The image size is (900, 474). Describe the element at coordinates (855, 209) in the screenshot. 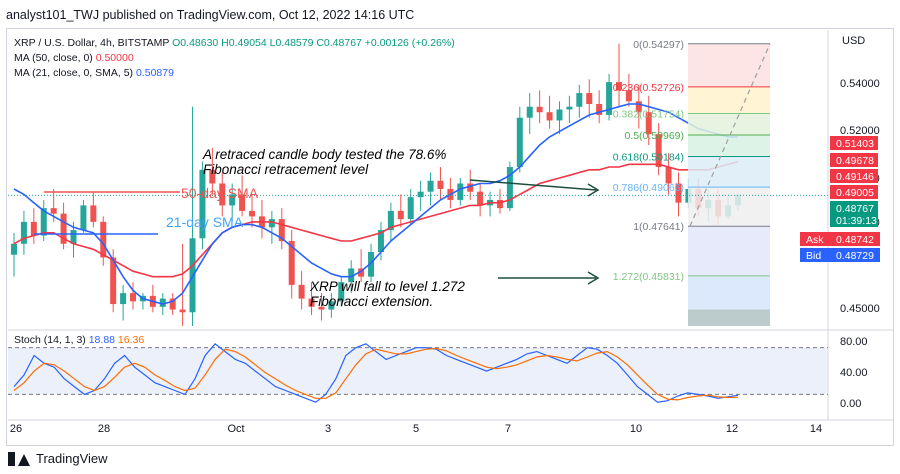

I see `price-label: 0.48767` at that location.